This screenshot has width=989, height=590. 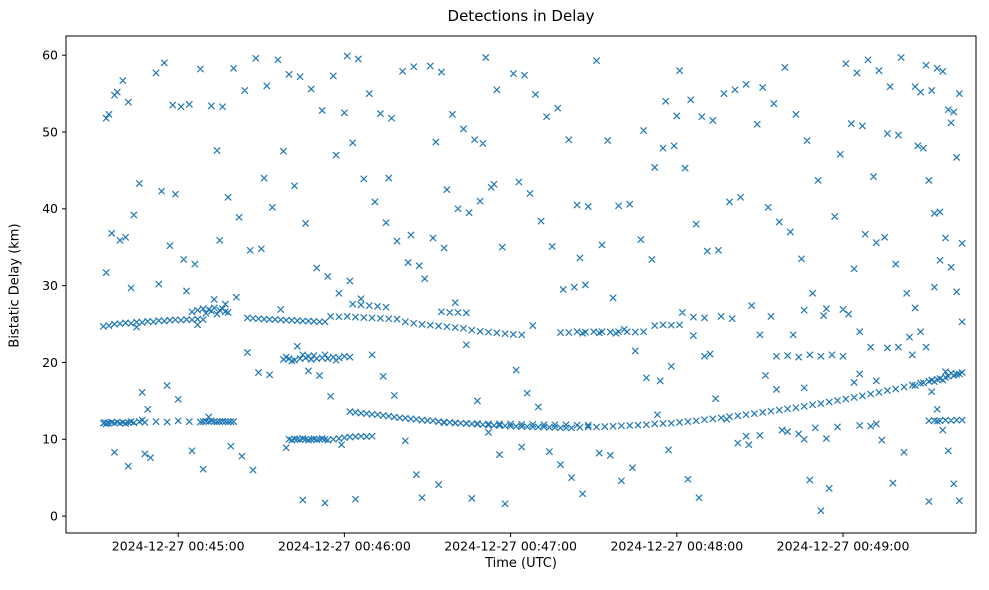 I want to click on y-tick-label: 40, so click(x=50, y=208).